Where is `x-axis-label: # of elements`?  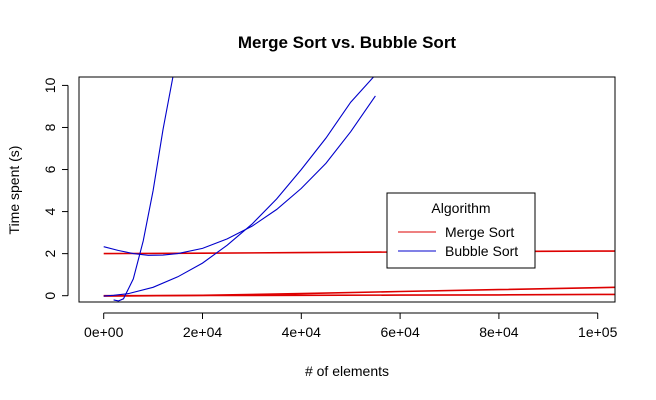
x-axis-label: # of elements is located at coordinates (347, 371).